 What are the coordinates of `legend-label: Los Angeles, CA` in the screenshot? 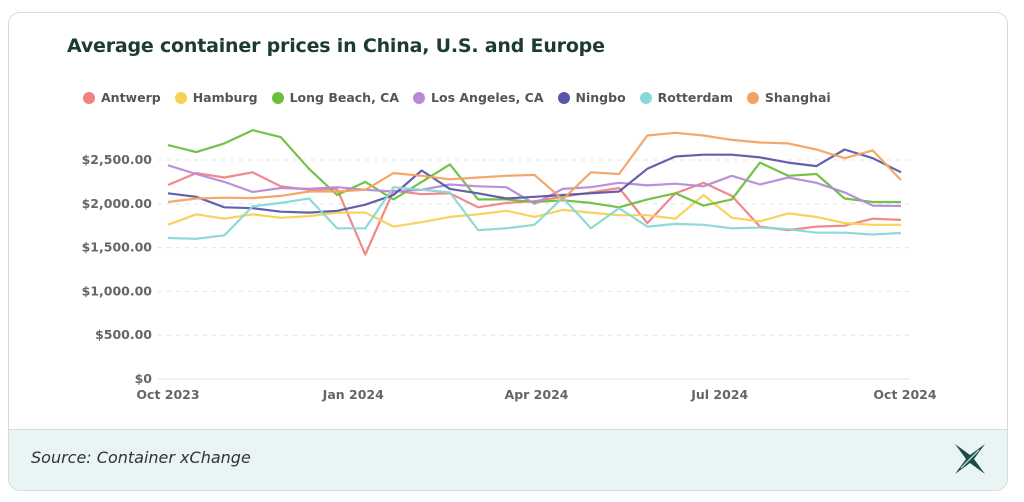 It's located at (487, 97).